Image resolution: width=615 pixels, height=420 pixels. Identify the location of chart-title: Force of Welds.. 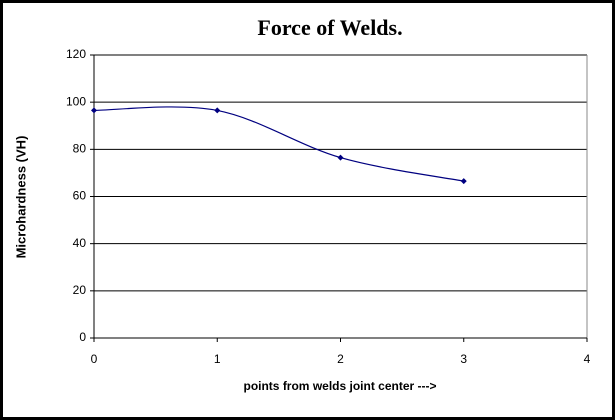
(329, 27).